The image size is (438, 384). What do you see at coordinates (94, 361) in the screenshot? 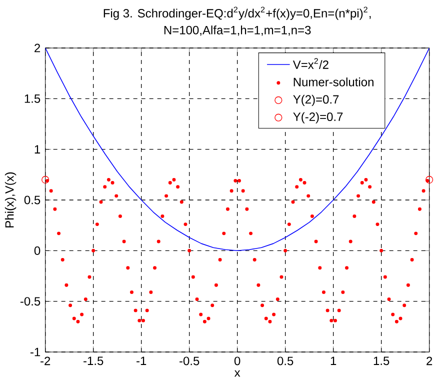
I see `x-tick-label: -1.5` at bounding box center [94, 361].